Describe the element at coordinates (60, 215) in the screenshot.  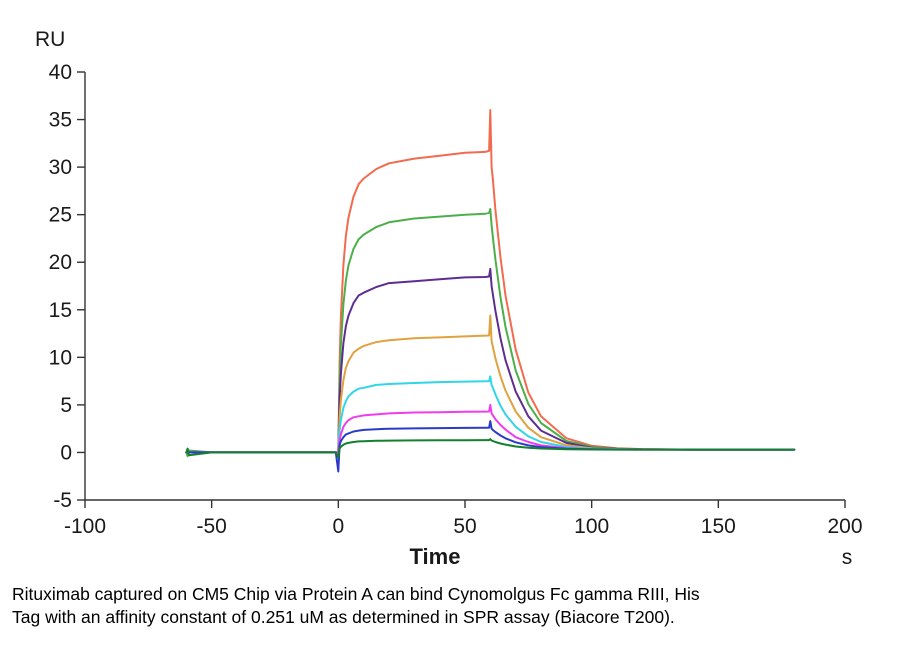
I see `y-tick-label: 25` at that location.